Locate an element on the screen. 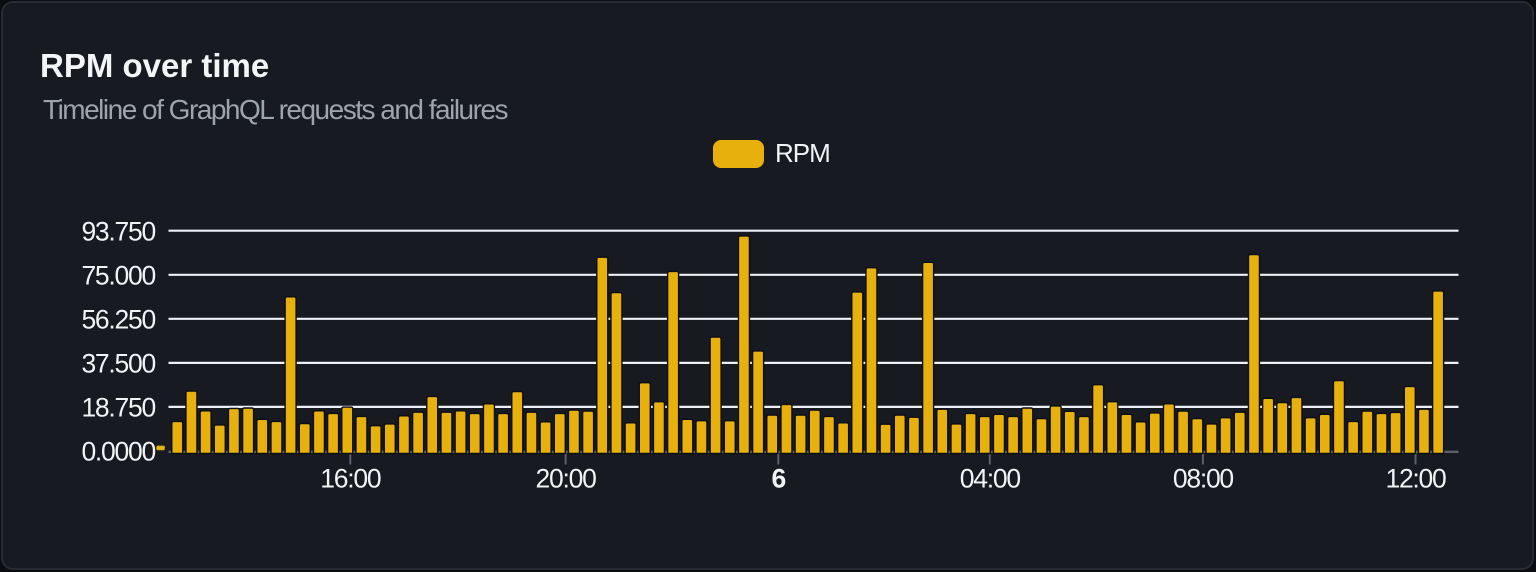  svg-text: 93.750 is located at coordinates (118, 231).